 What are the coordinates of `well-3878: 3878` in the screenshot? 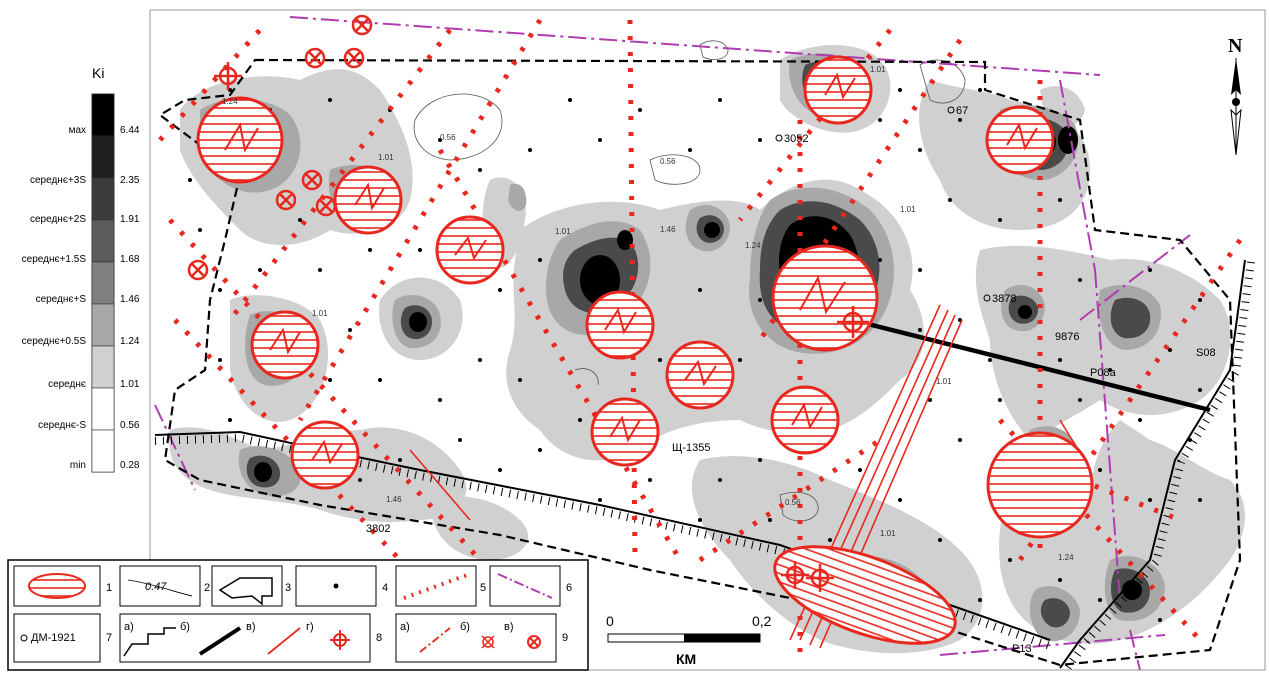 It's located at (1004, 299).